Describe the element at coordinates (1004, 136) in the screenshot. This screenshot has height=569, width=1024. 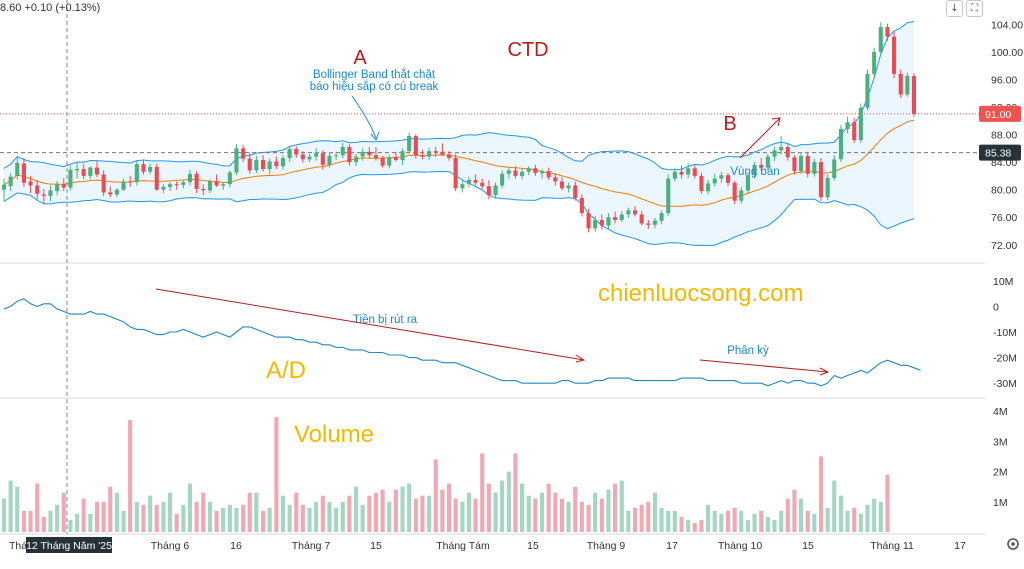
I see `price-axis-tick: 88.00` at that location.